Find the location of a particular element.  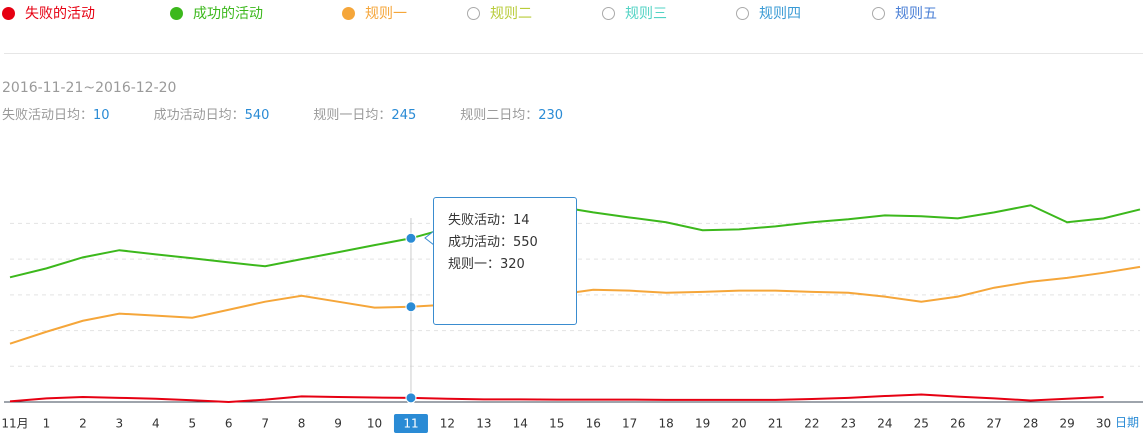

x-tick-label: 1 is located at coordinates (47, 424).